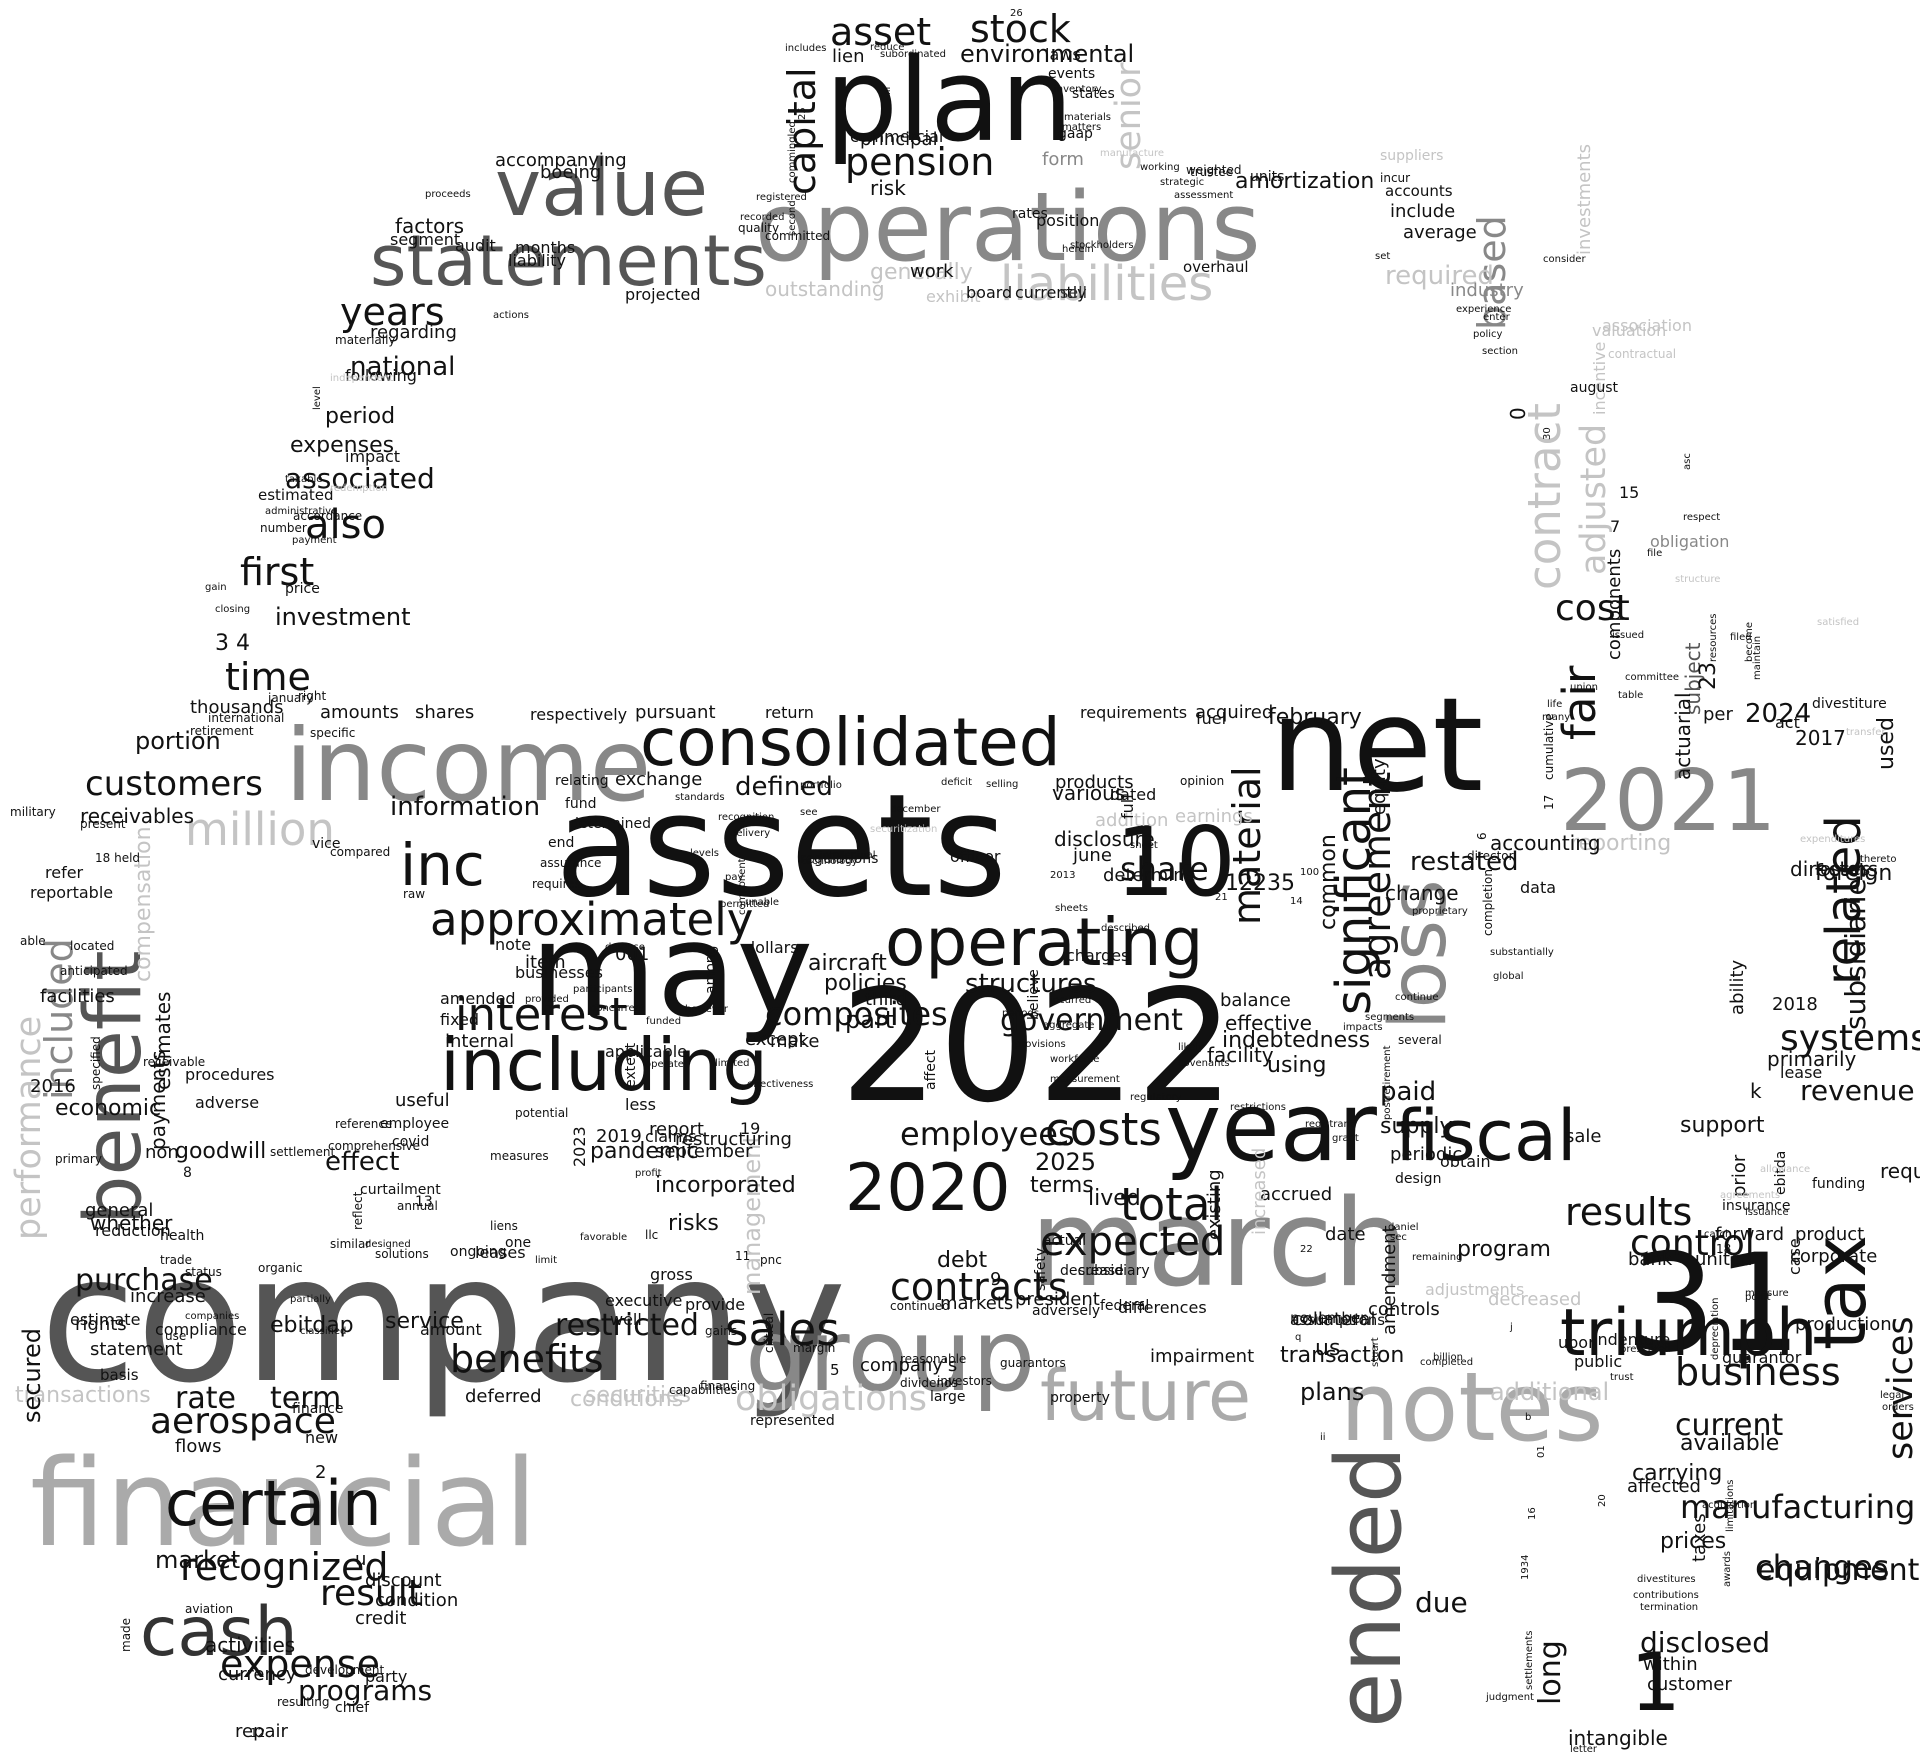 The height and width of the screenshot is (1758, 1920). Describe the element at coordinates (1564, 259) in the screenshot. I see `cloud-word: consider` at that location.